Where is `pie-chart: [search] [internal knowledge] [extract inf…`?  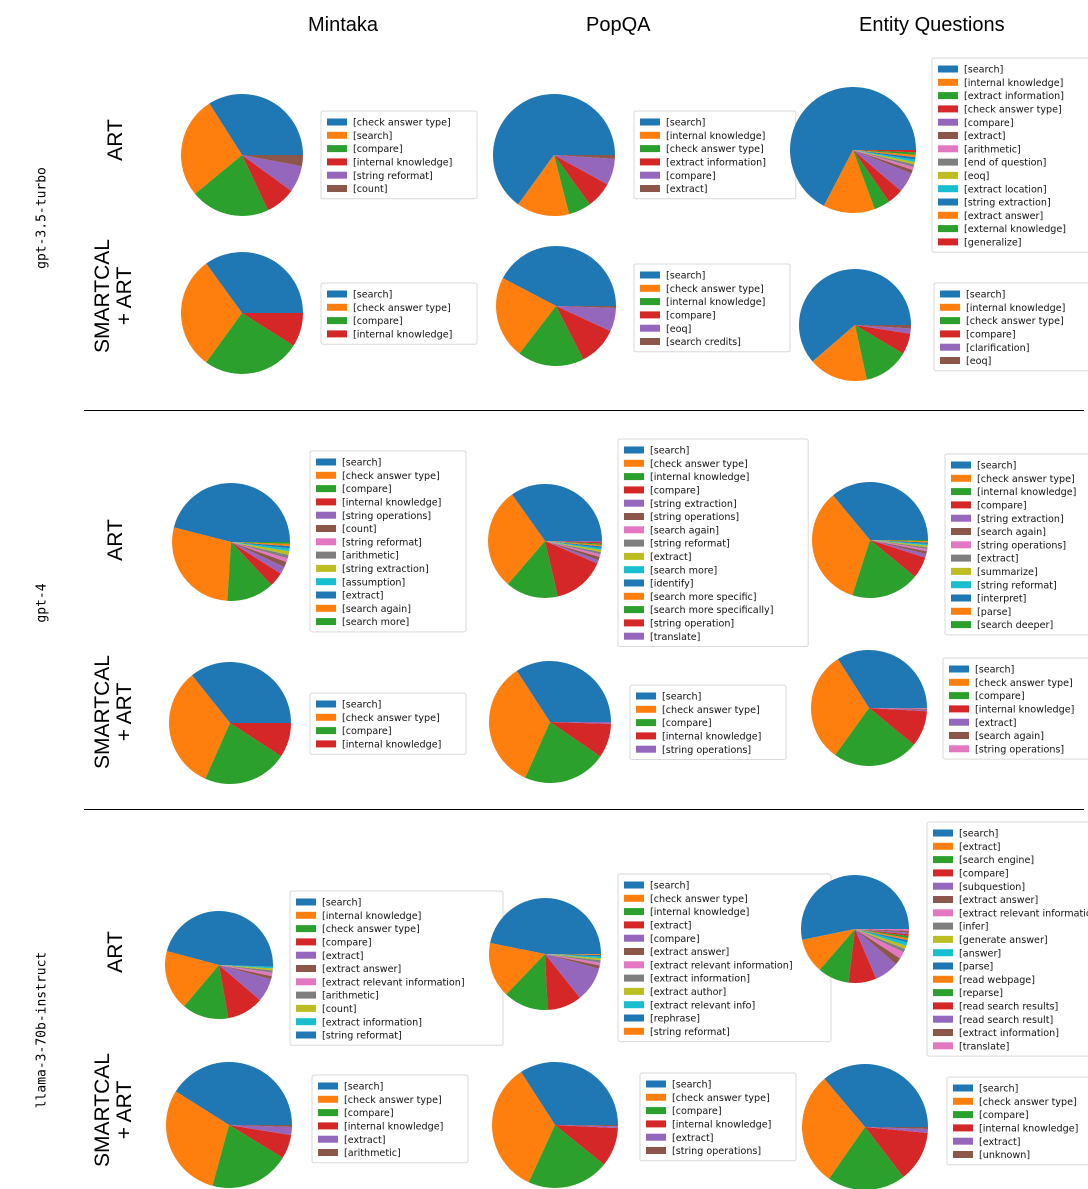 pie-chart: [search] [internal knowledge] [extract inf… is located at coordinates (939, 155).